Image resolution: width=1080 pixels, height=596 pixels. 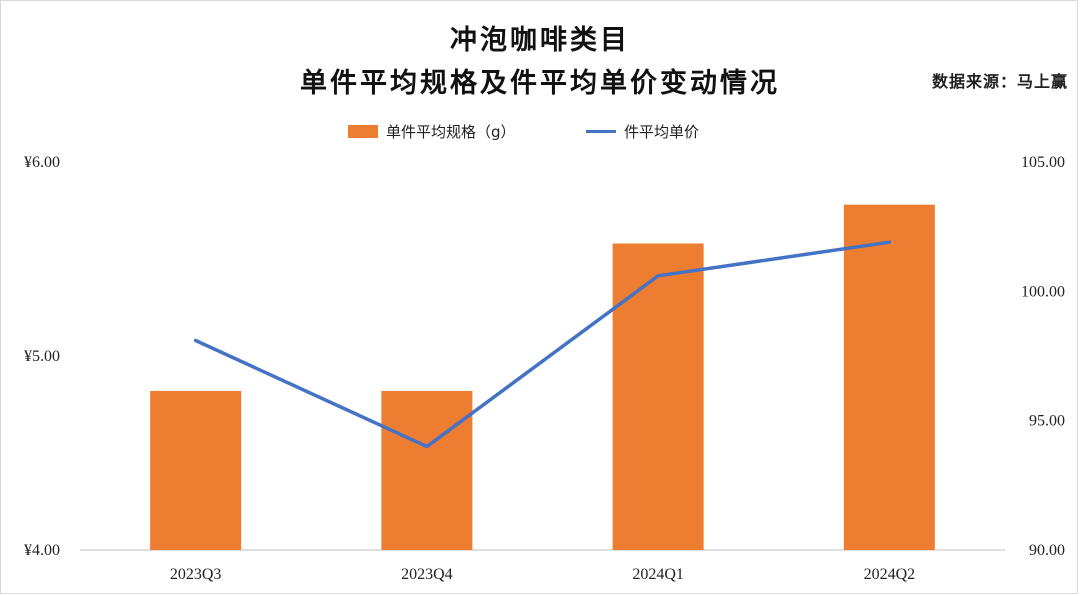 I want to click on left-tick-label: ¥4.00, so click(x=42, y=550).